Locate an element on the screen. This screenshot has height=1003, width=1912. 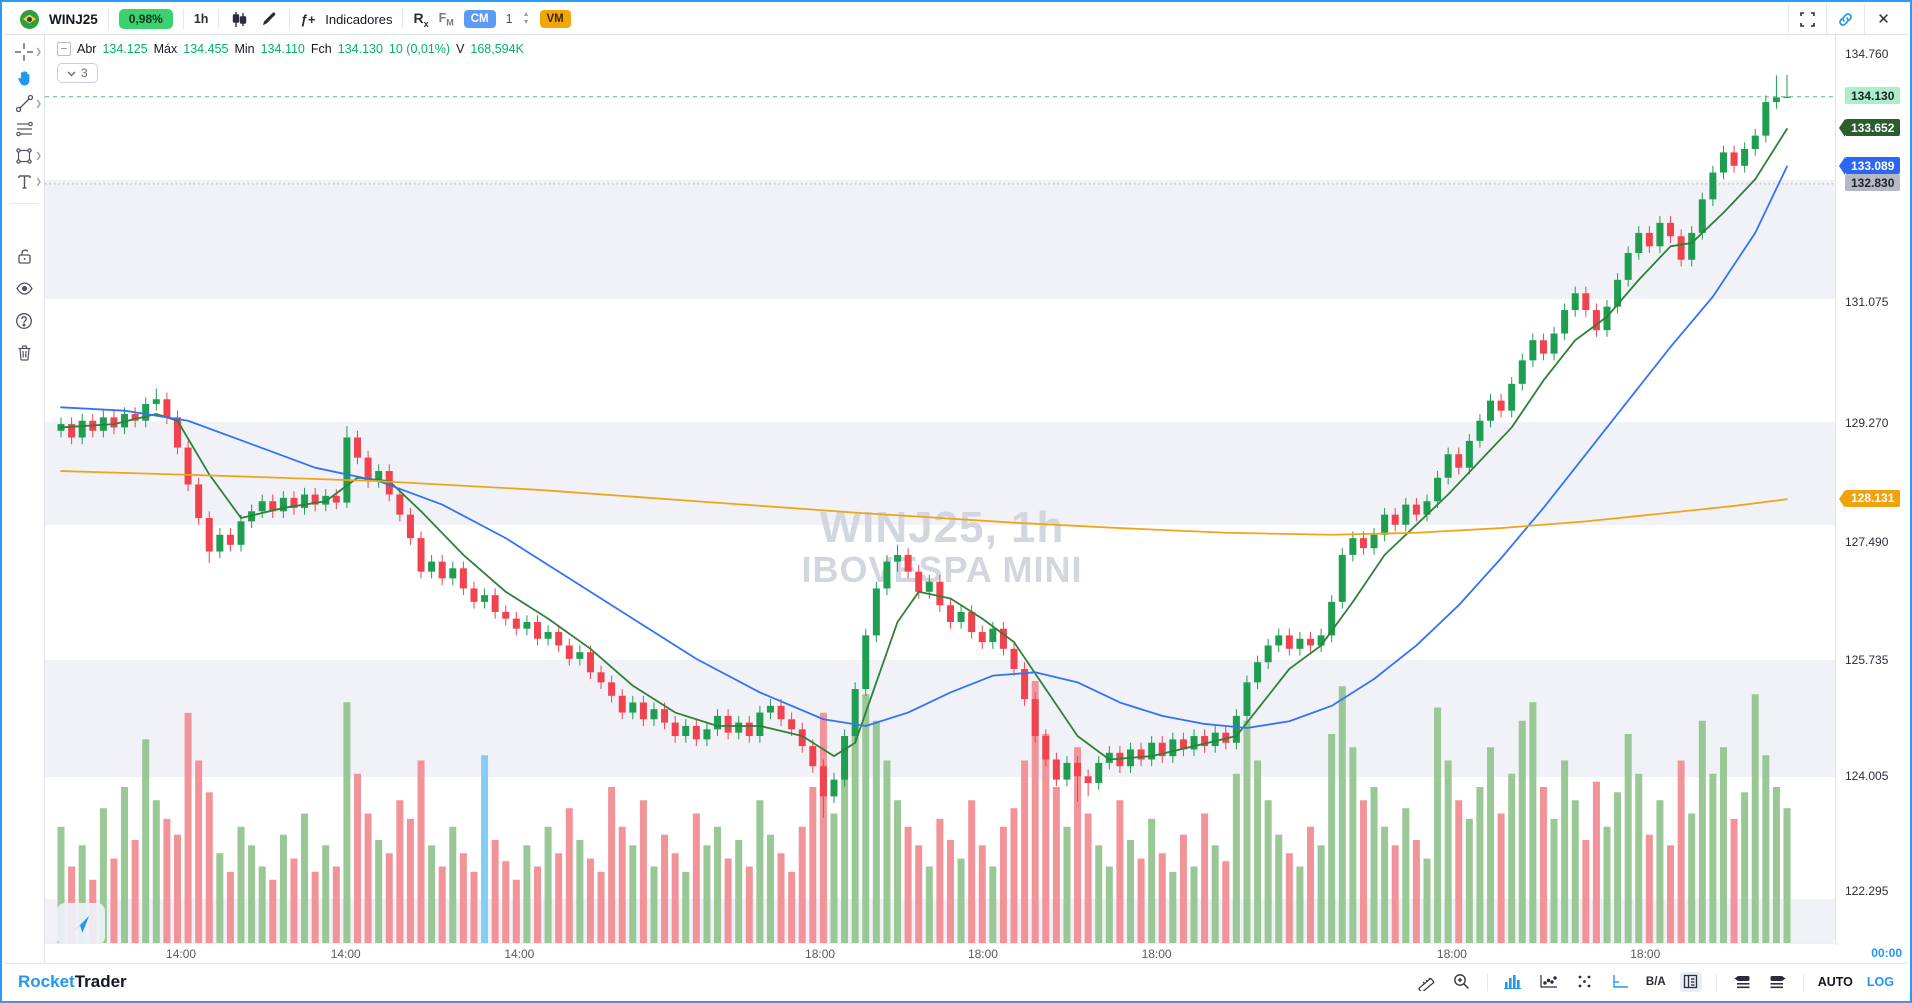
scatter-dots-button is located at coordinates (1585, 982).